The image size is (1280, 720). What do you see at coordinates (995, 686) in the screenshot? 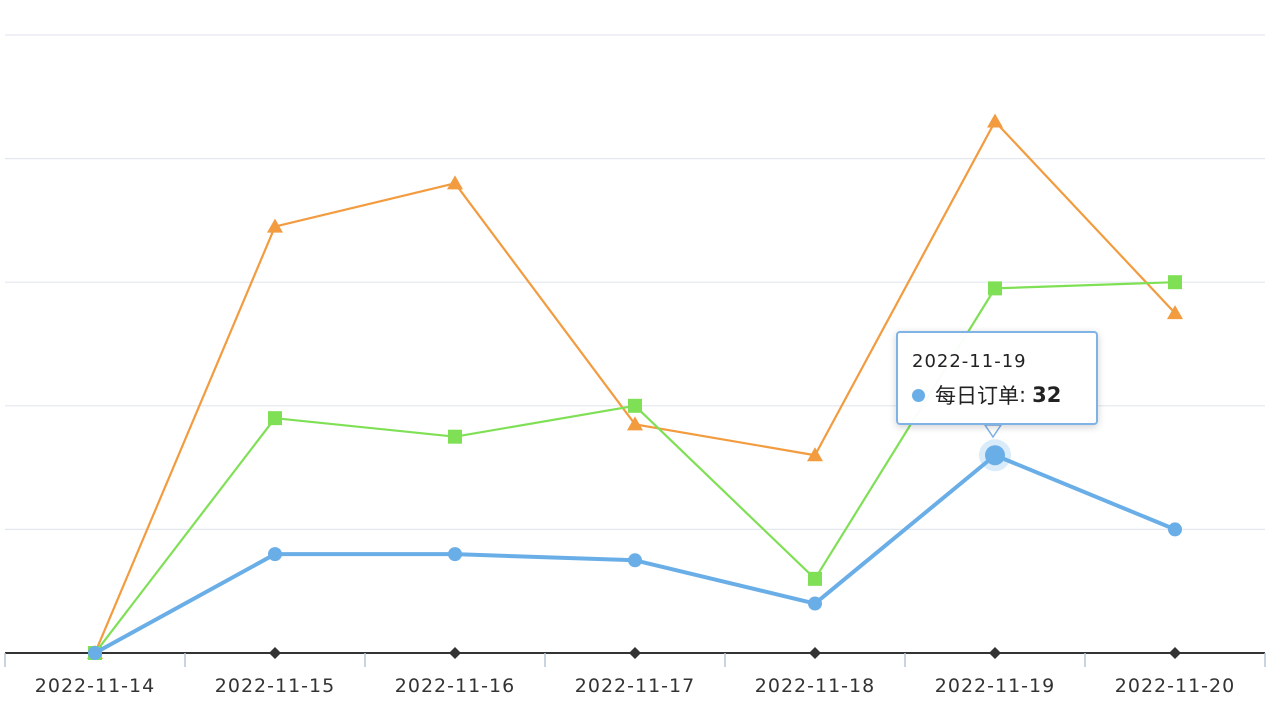
I see `x-tick-label: 2022-11-19` at bounding box center [995, 686].